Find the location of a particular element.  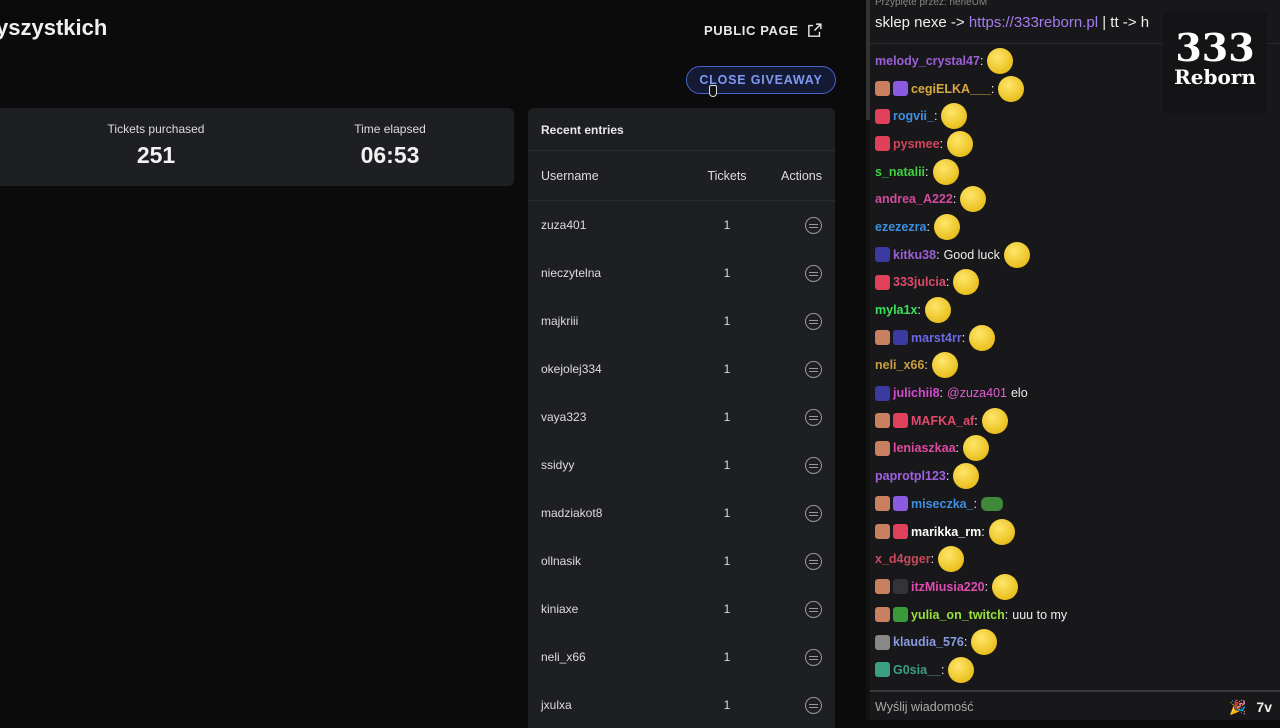

scrollbar is located at coordinates (868, 60).